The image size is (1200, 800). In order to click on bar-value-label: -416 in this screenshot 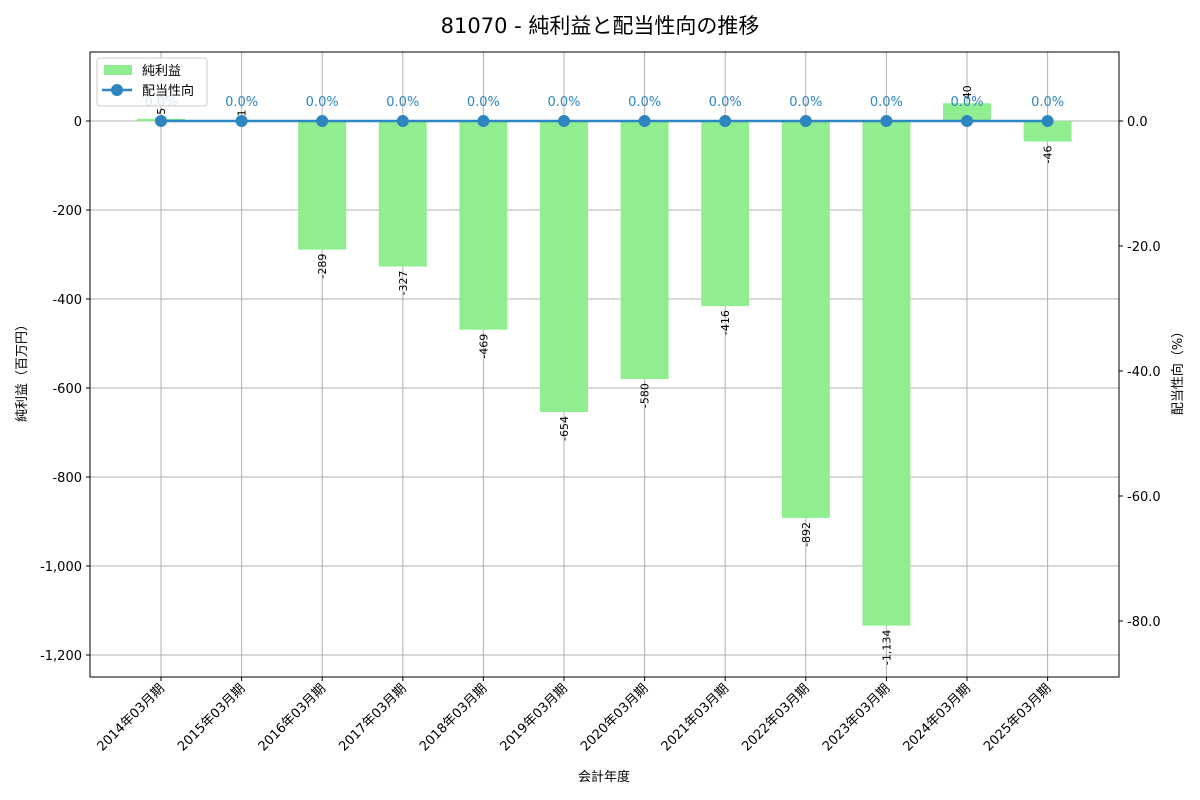, I will do `click(725, 322)`.